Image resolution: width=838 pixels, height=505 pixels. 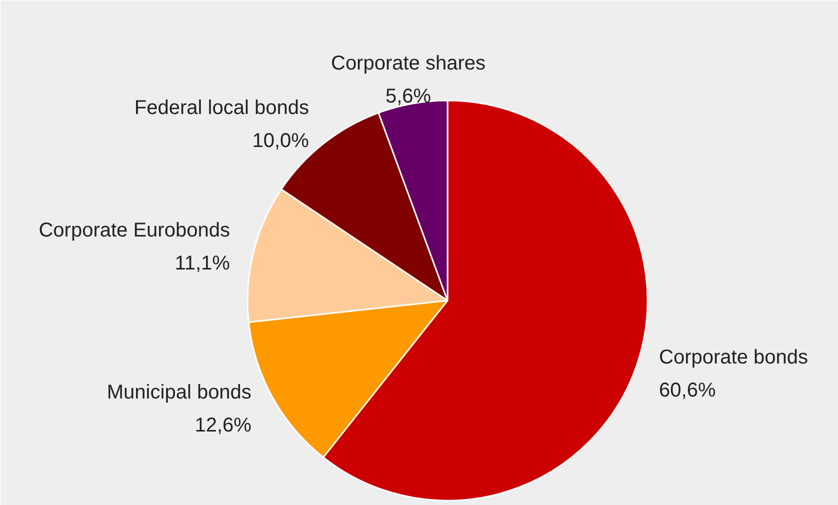 What do you see at coordinates (134, 231) in the screenshot?
I see `slice-label: Corporate Eurobonds` at bounding box center [134, 231].